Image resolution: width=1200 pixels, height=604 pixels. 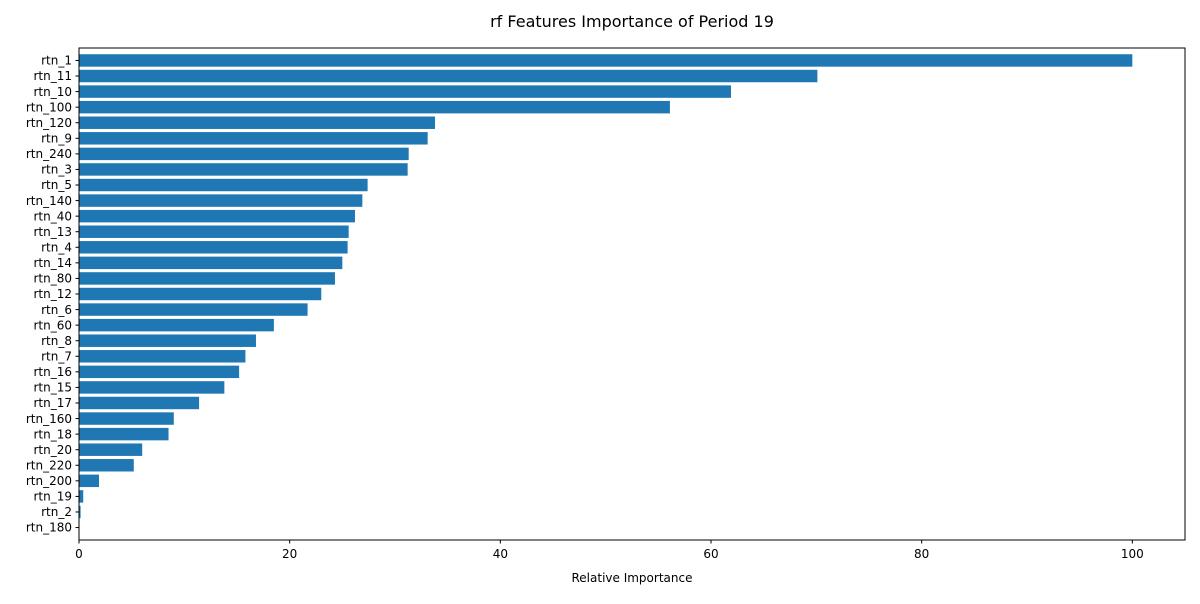 I want to click on y-tick-label: rtn_2, so click(x=56, y=512).